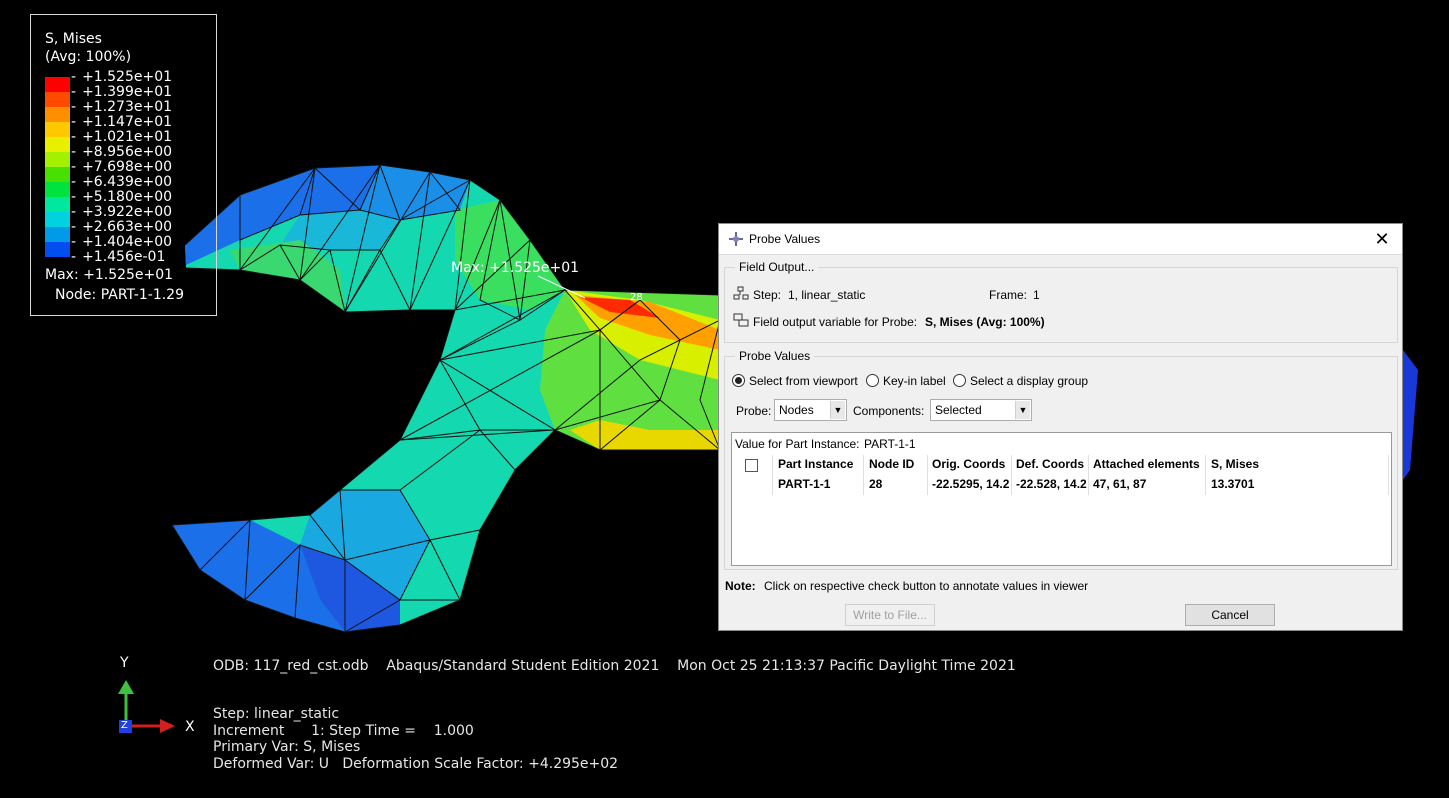  What do you see at coordinates (1051, 484) in the screenshot?
I see `cell-def-coords: -22.528, 14.2` at bounding box center [1051, 484].